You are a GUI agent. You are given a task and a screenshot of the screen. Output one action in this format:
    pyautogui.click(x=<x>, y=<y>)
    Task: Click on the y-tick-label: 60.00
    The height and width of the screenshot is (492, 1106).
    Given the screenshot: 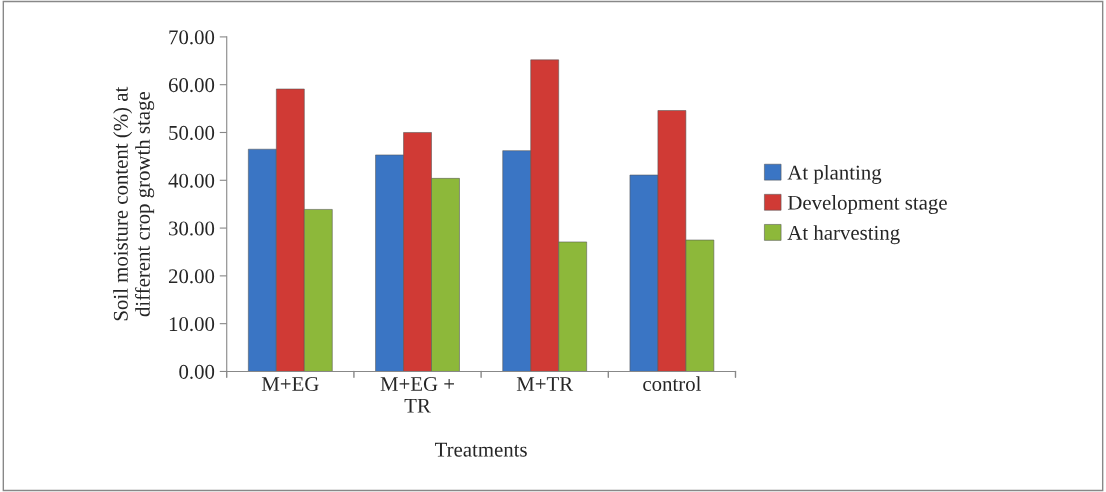 What is the action you would take?
    pyautogui.click(x=191, y=85)
    